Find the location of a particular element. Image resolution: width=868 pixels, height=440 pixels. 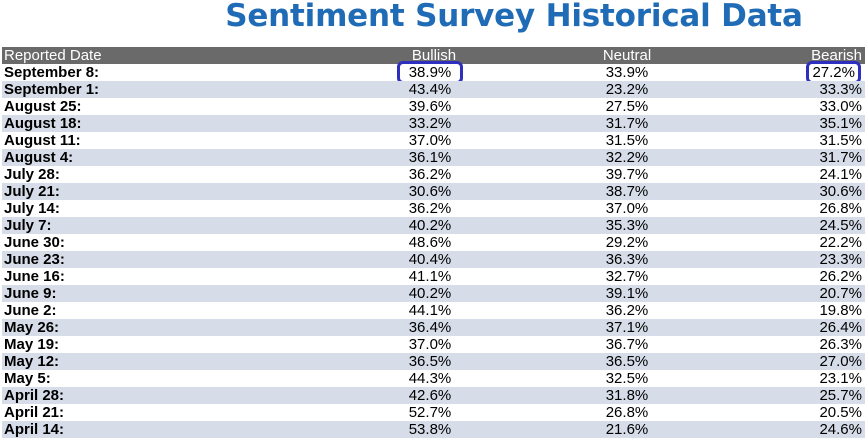

table-row: August 4: 36.1% 32.2% 31.7% is located at coordinates (433, 157).